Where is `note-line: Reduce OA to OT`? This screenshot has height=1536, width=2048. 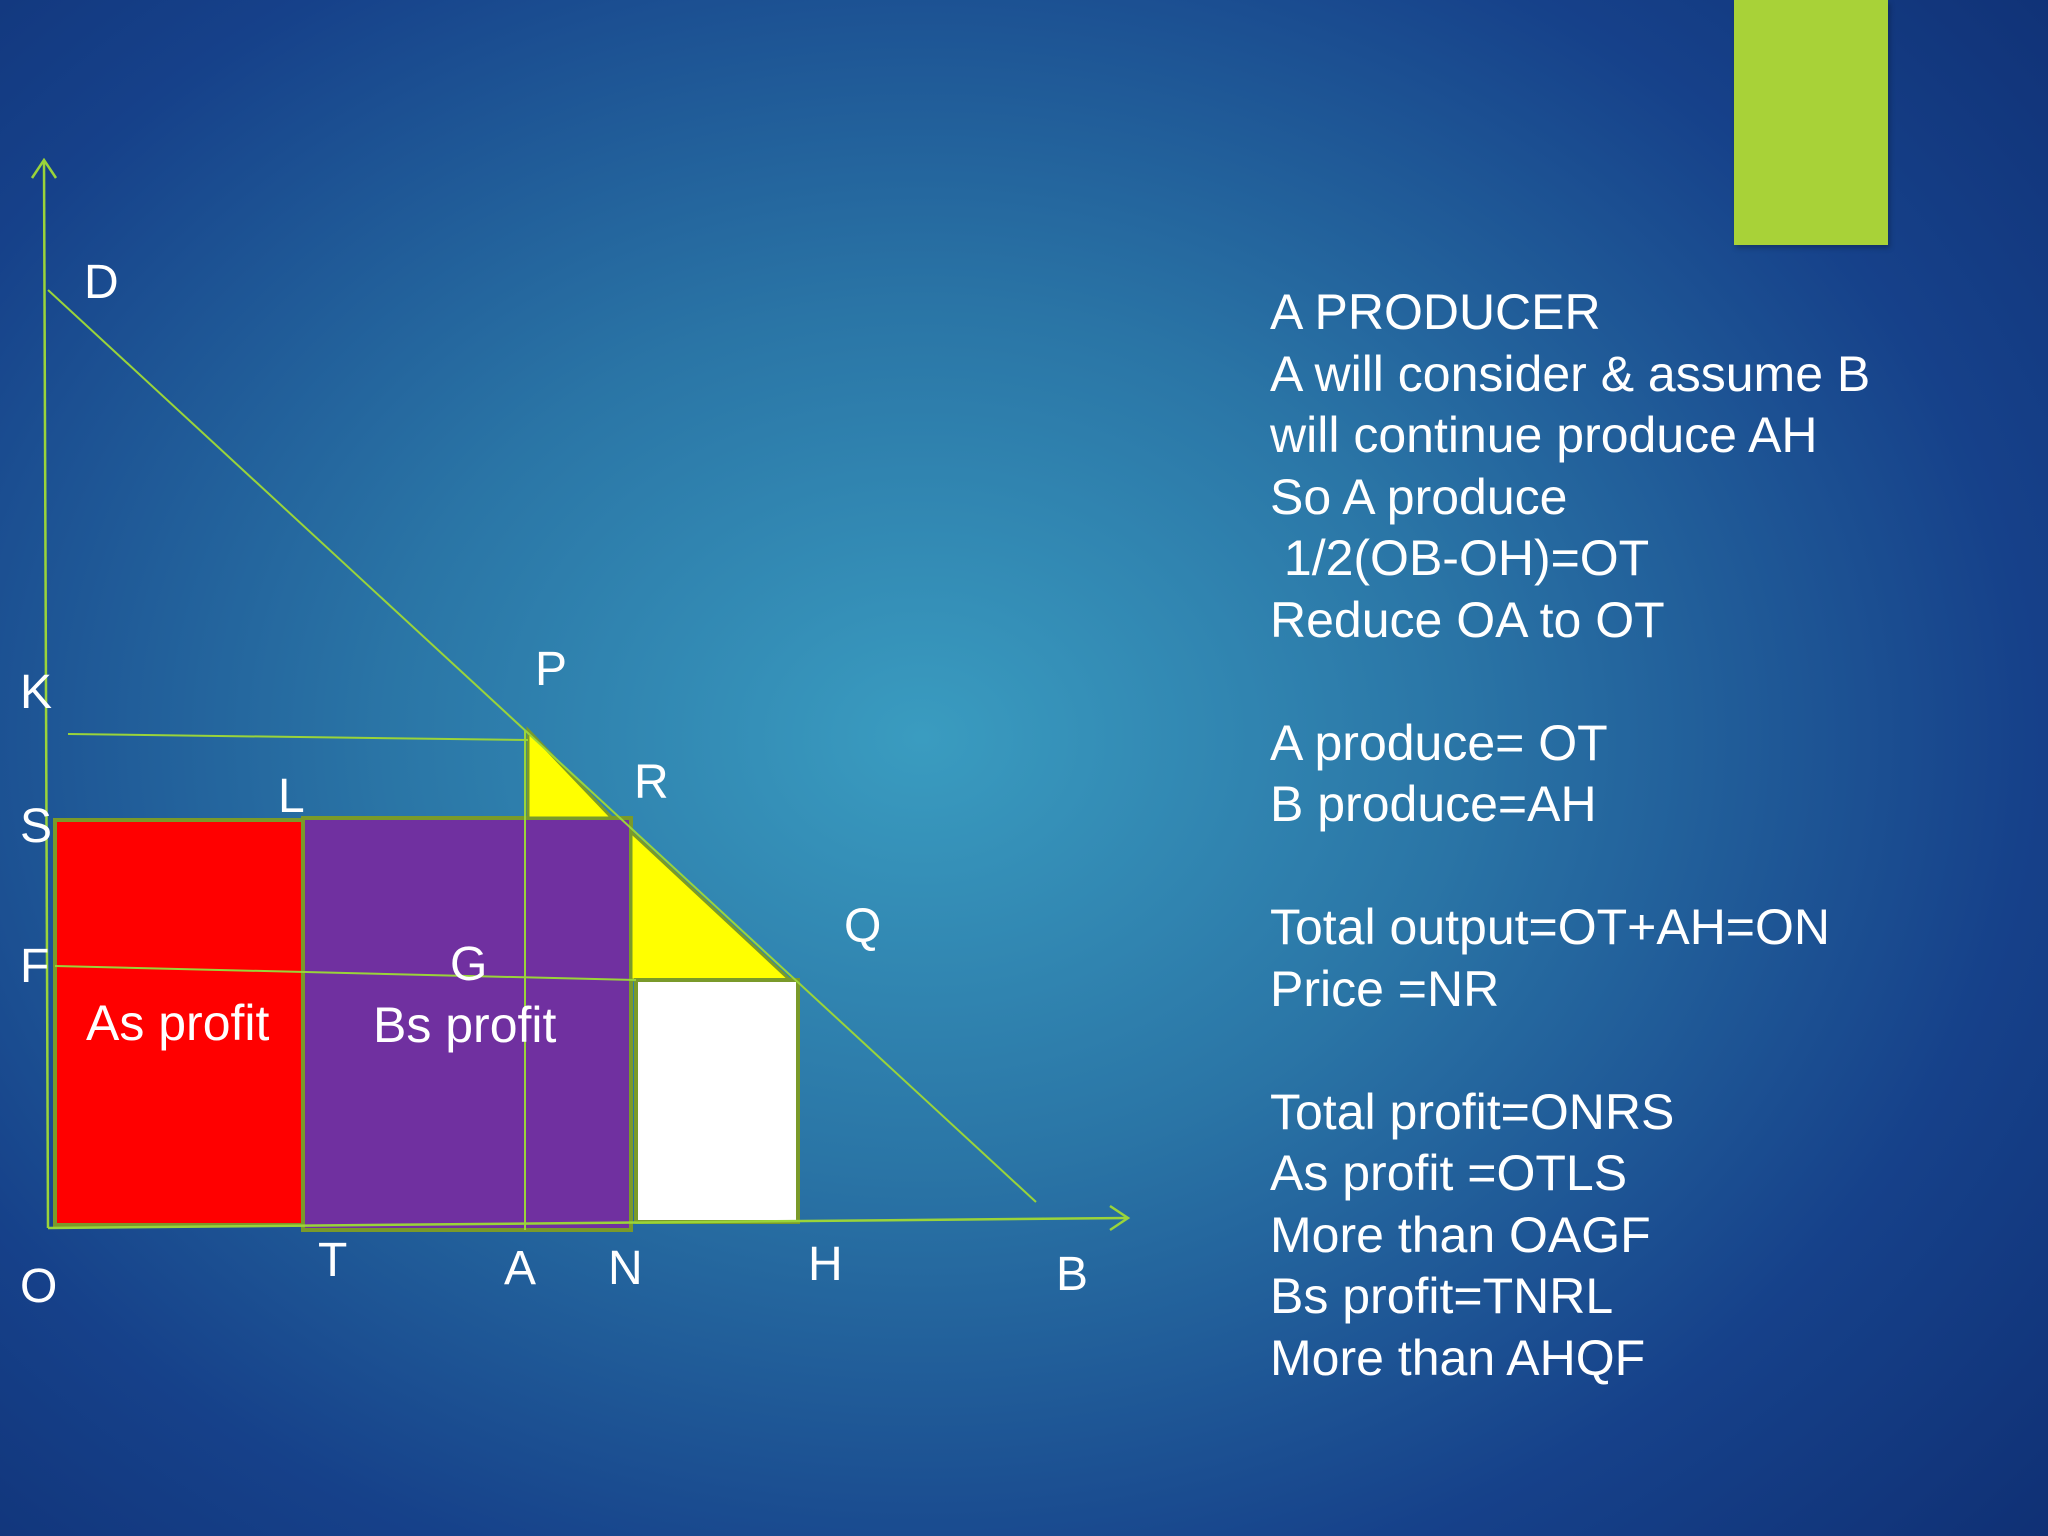 note-line: Reduce OA to OT is located at coordinates (1467, 619).